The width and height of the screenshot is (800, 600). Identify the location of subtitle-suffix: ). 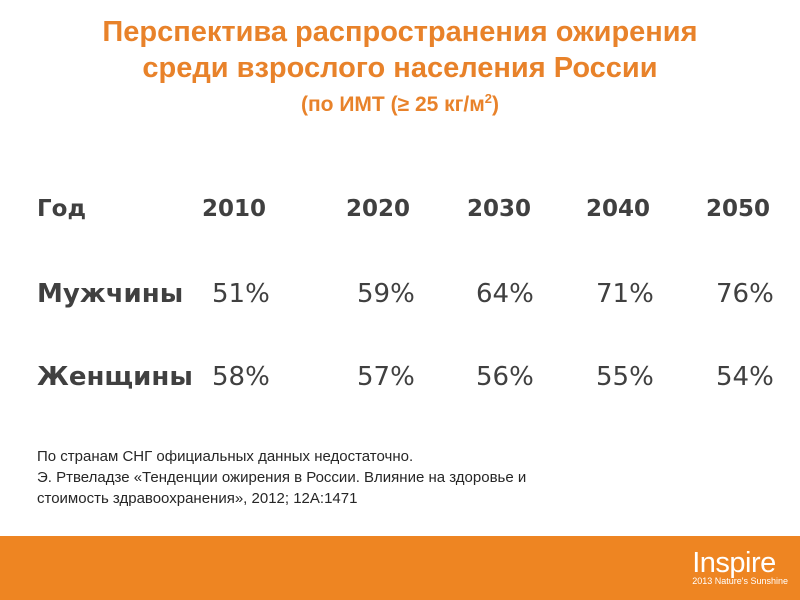
(495, 104).